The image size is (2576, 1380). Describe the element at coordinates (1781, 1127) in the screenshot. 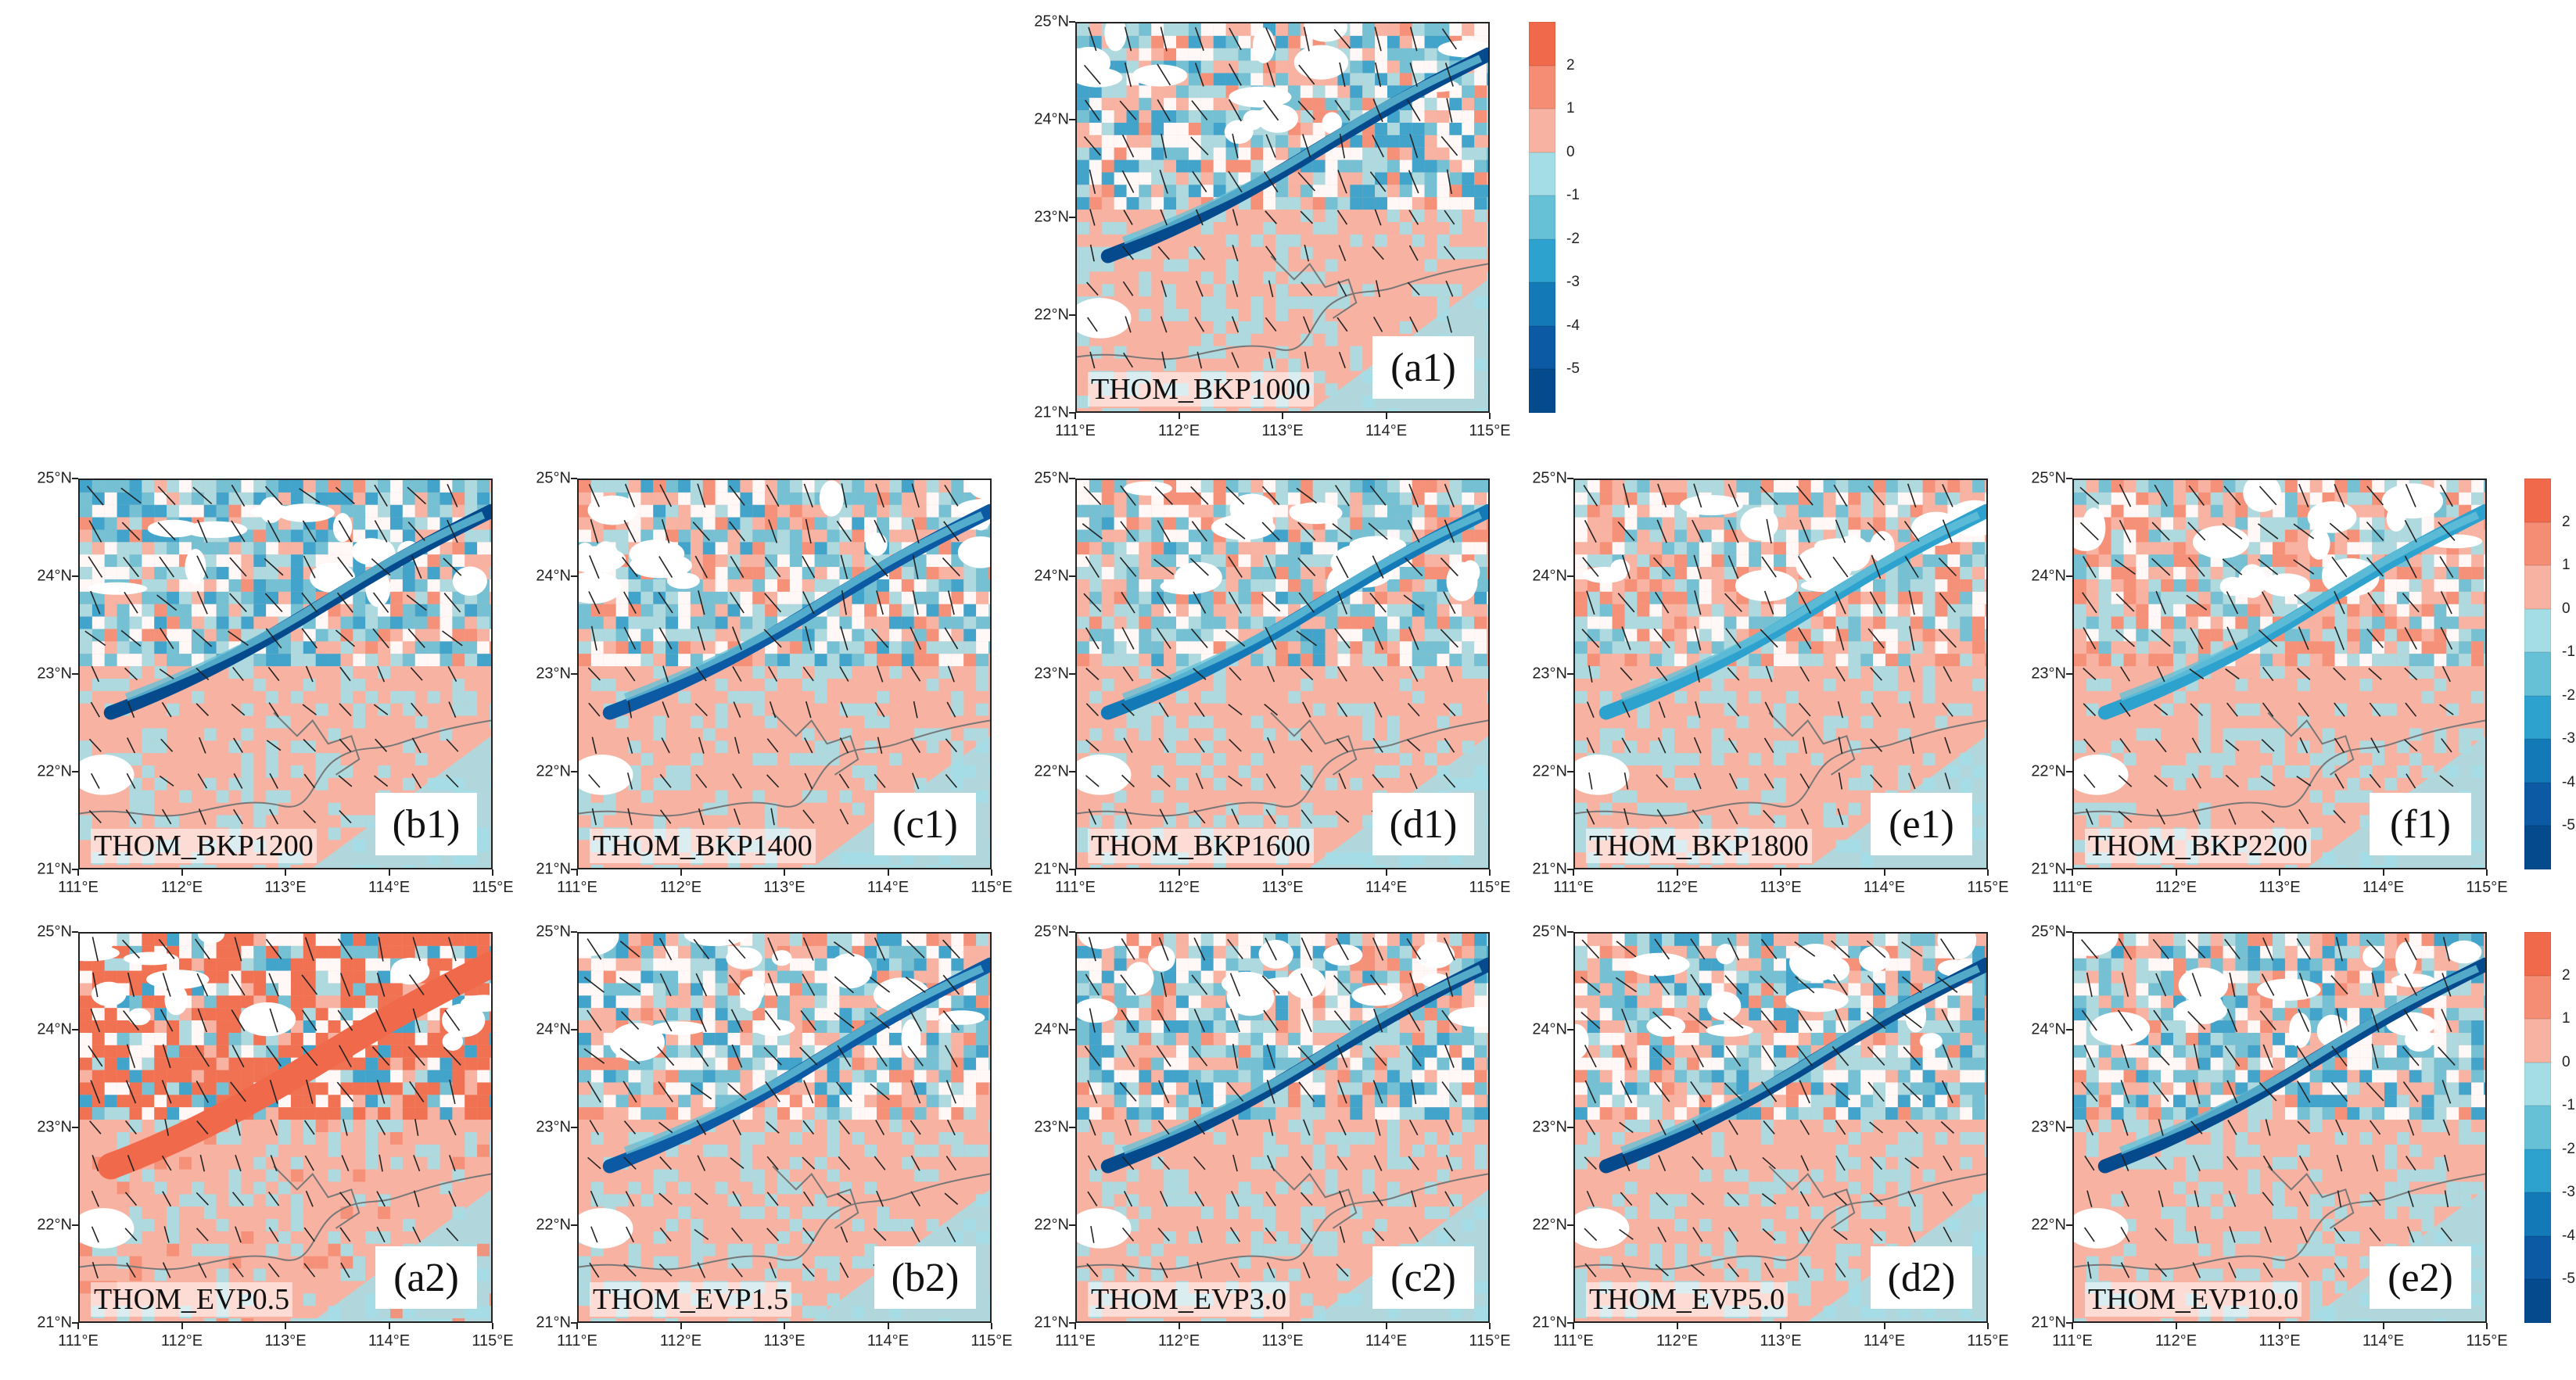

I see `map-frame: (d2) THOM_EVP5.0` at that location.